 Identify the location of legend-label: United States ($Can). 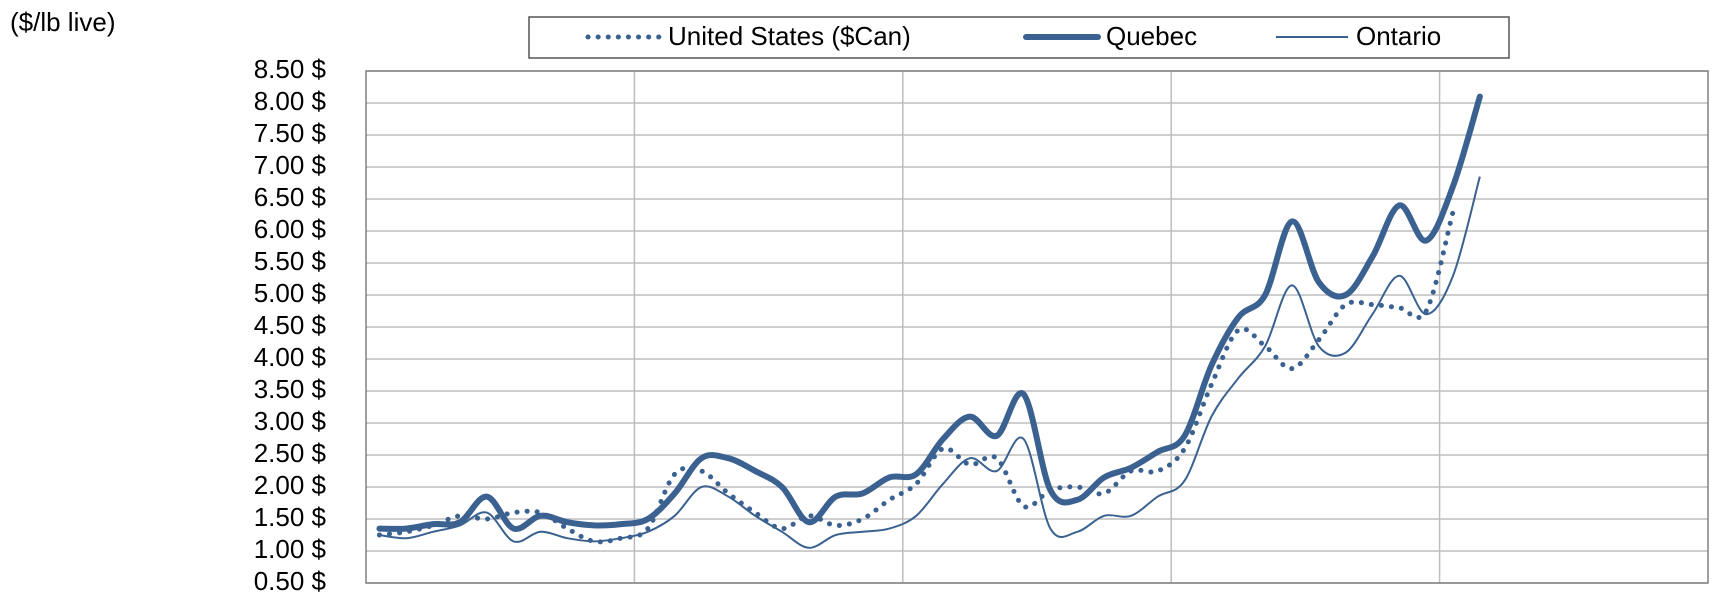
(789, 36).